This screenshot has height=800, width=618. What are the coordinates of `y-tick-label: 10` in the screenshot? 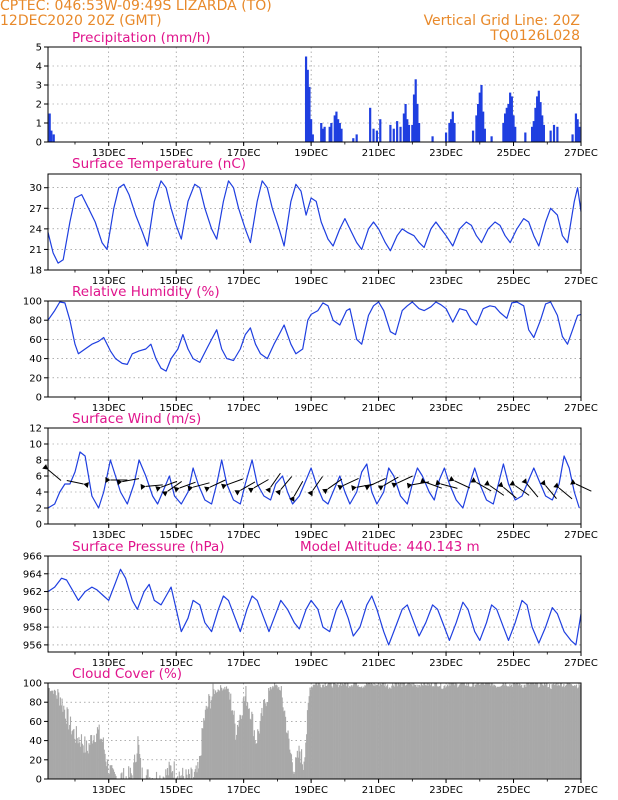 It's located at (35, 445).